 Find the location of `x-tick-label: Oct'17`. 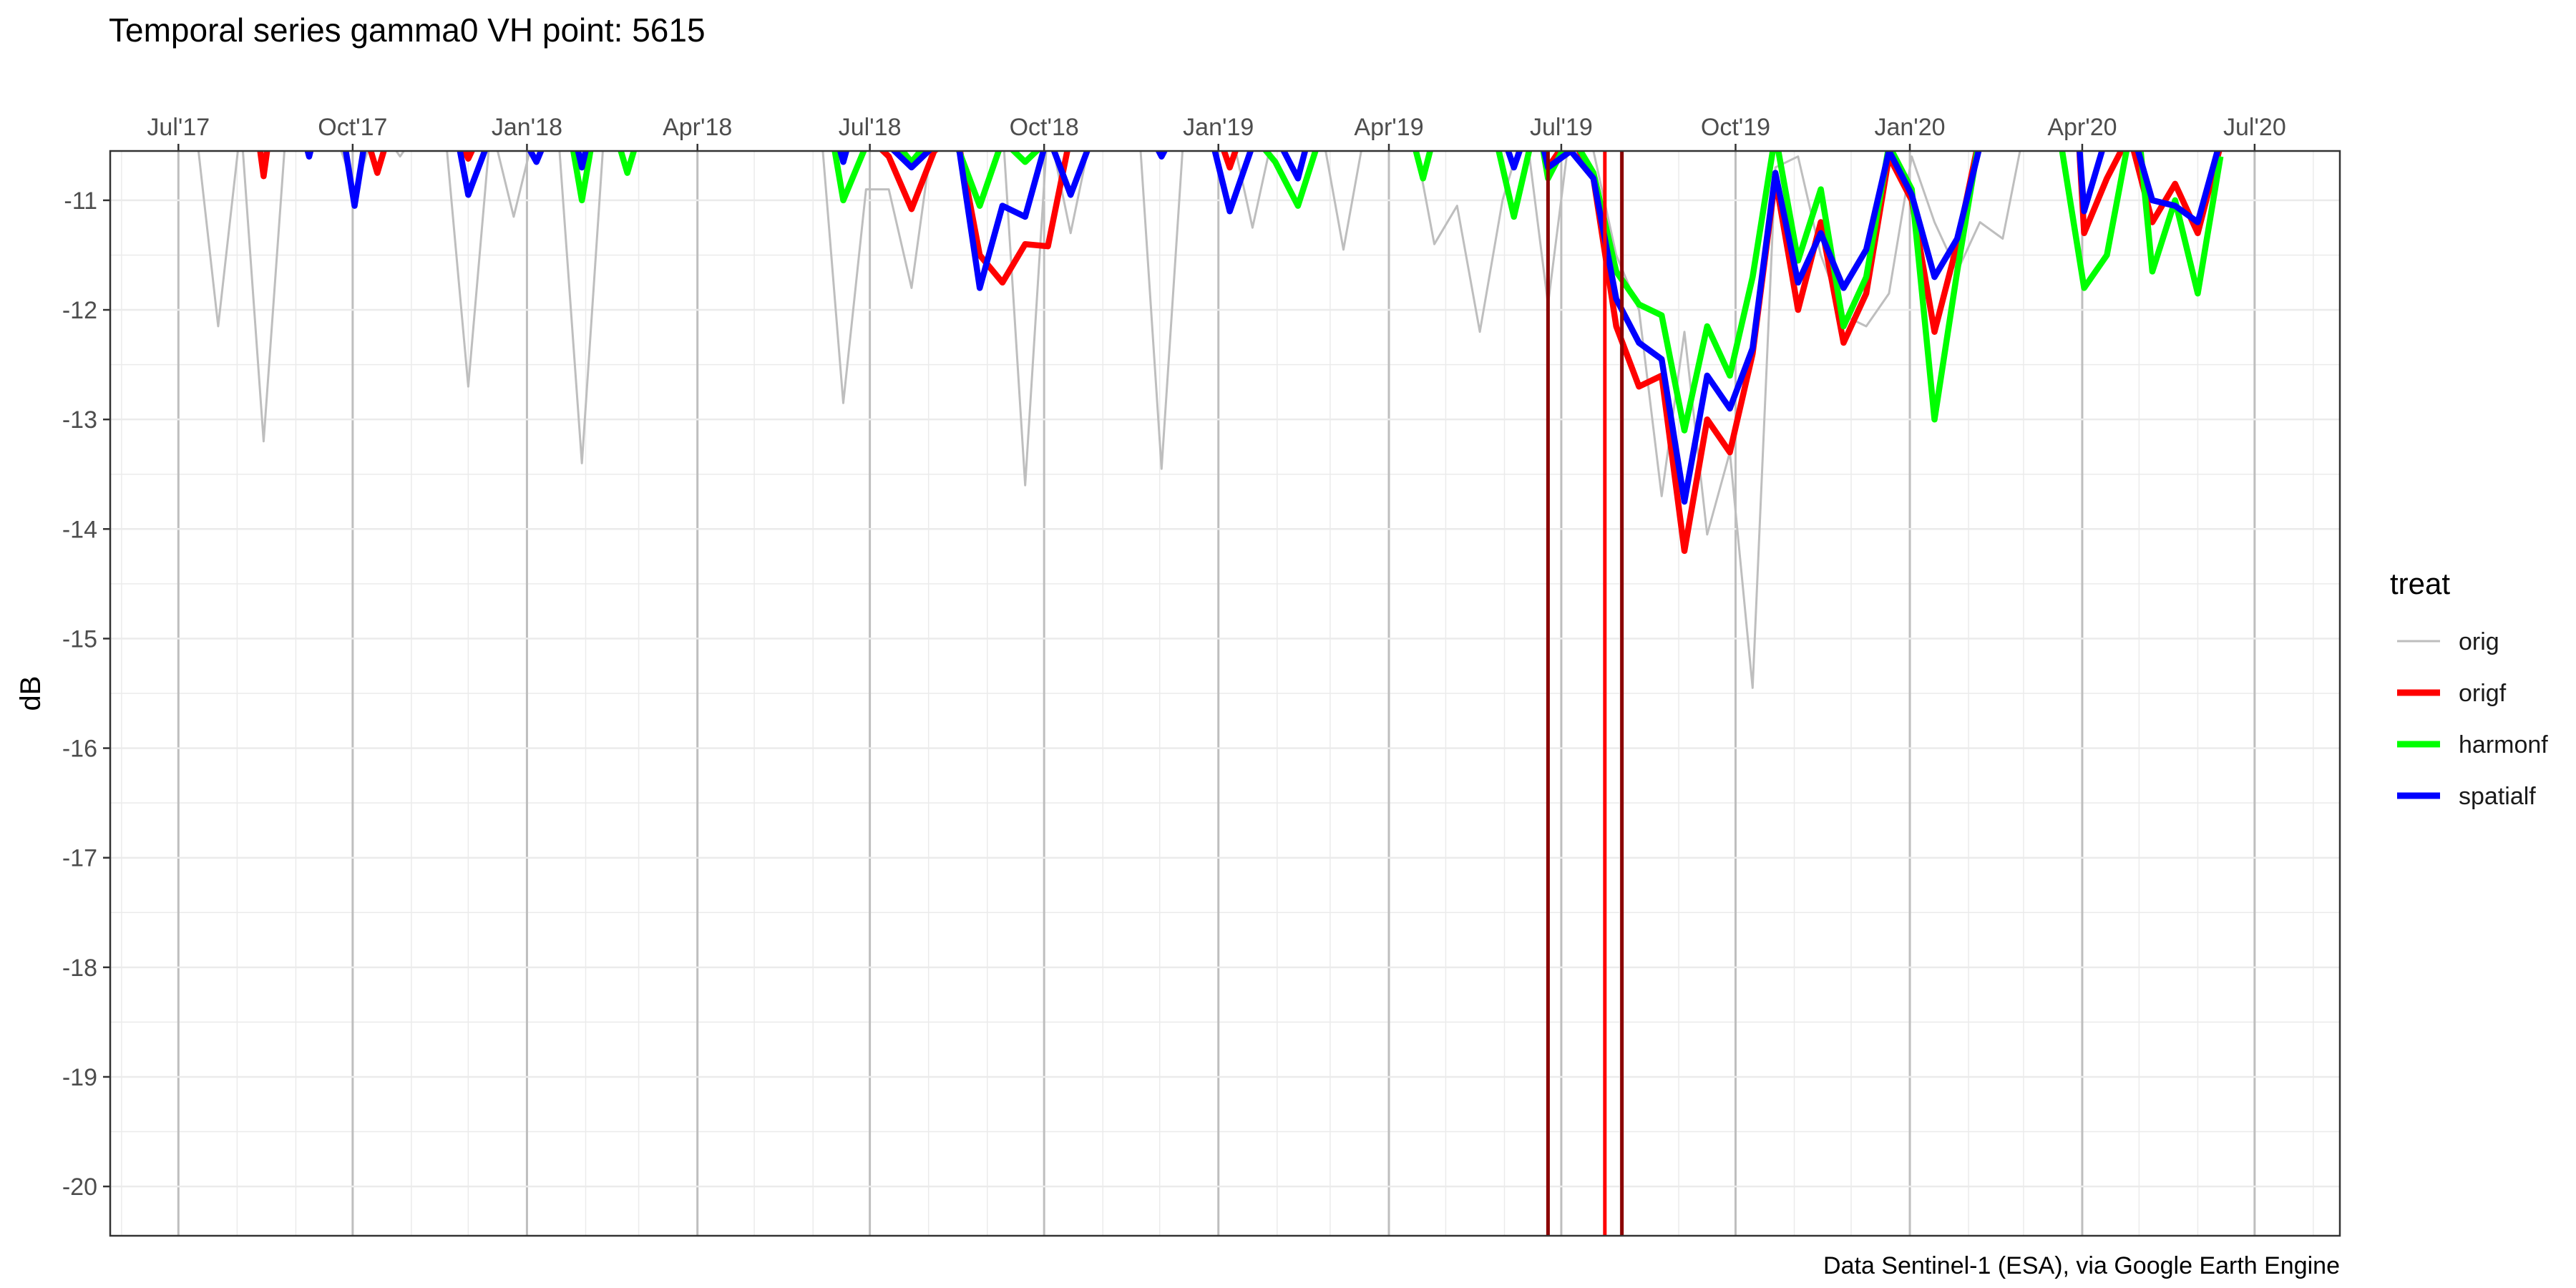

x-tick-label: Oct'17 is located at coordinates (352, 127).